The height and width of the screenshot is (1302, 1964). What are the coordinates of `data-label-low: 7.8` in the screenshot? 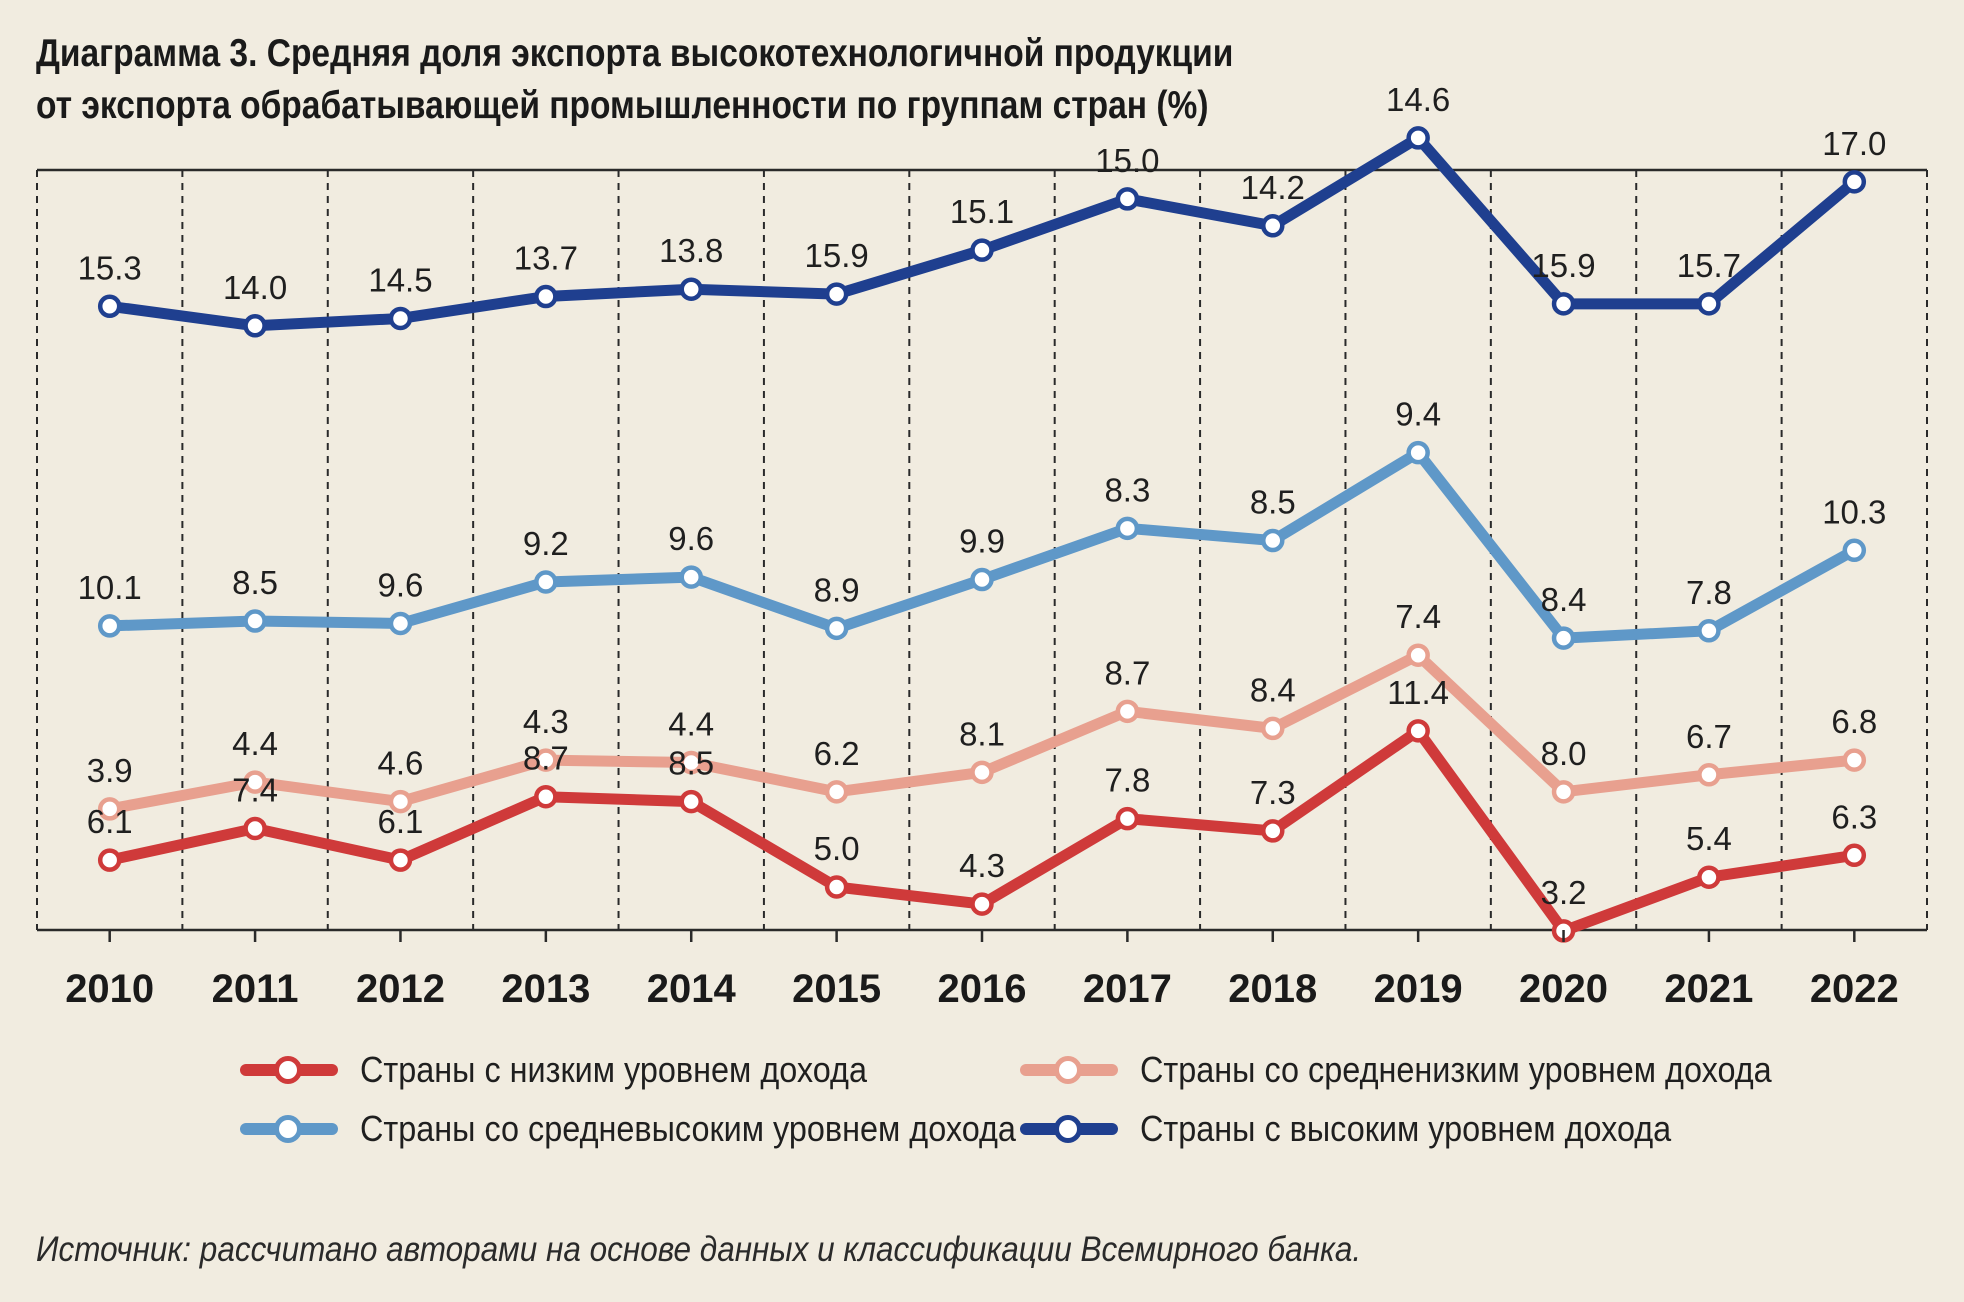 It's located at (1127, 780).